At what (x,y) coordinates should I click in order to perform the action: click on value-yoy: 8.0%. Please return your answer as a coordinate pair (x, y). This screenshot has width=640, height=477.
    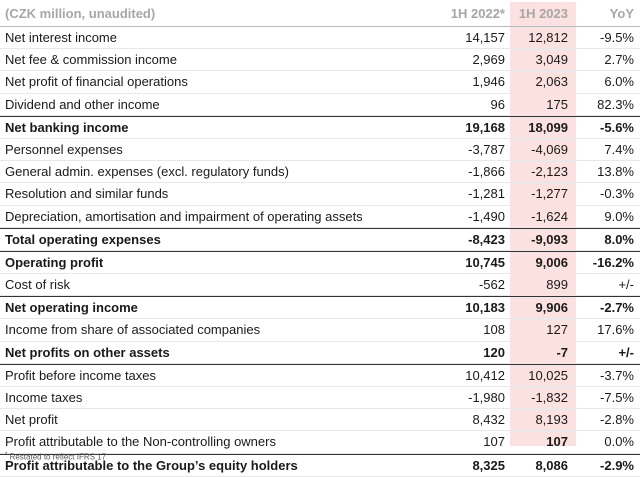
    Looking at the image, I should click on (619, 239).